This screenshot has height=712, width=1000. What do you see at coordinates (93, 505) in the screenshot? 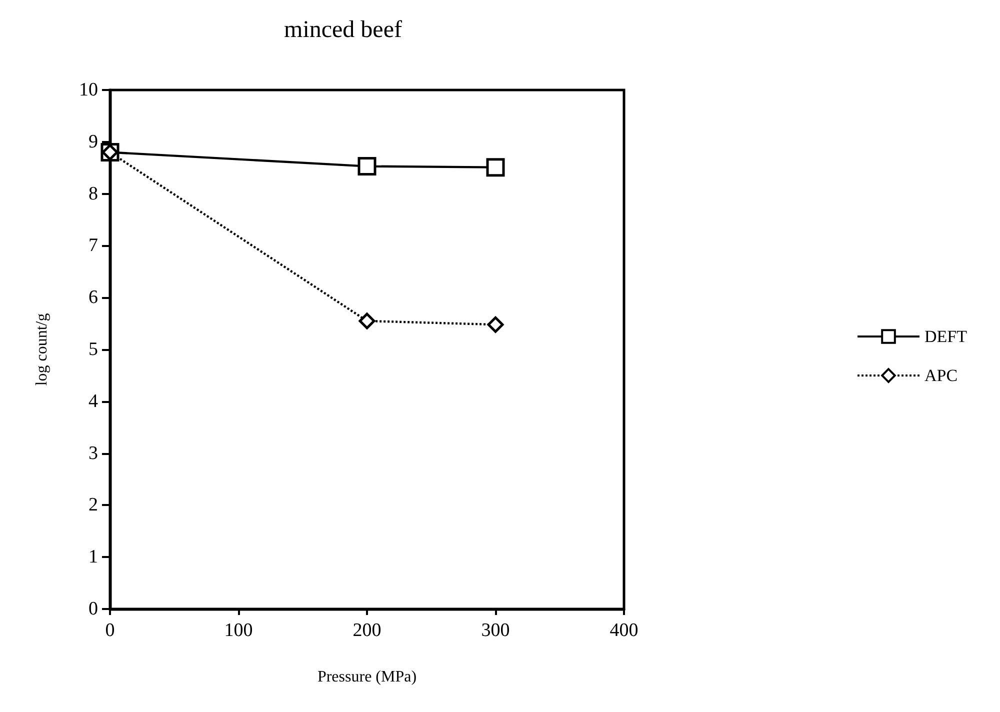
I see `y-tick-label: 2` at bounding box center [93, 505].